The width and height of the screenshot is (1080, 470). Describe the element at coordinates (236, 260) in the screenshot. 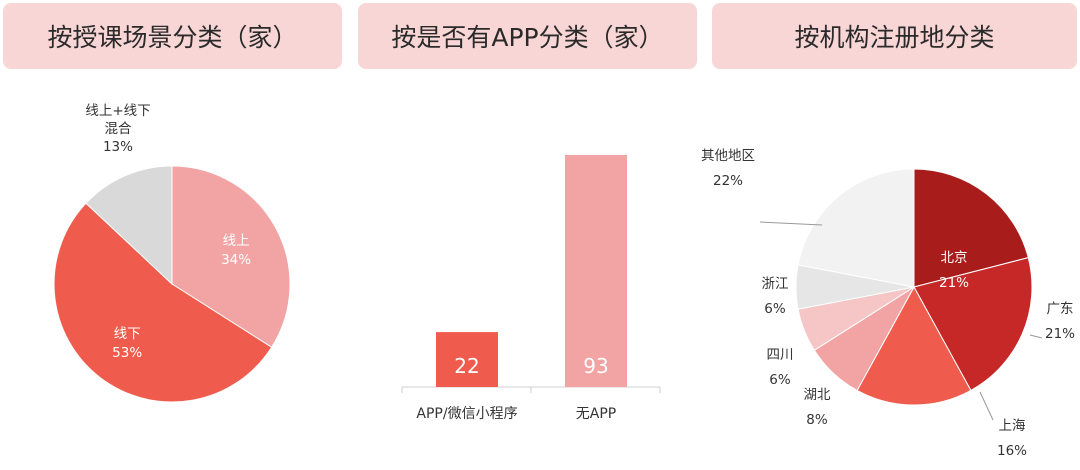

I see `scene-pie-pct-0: 34%` at that location.